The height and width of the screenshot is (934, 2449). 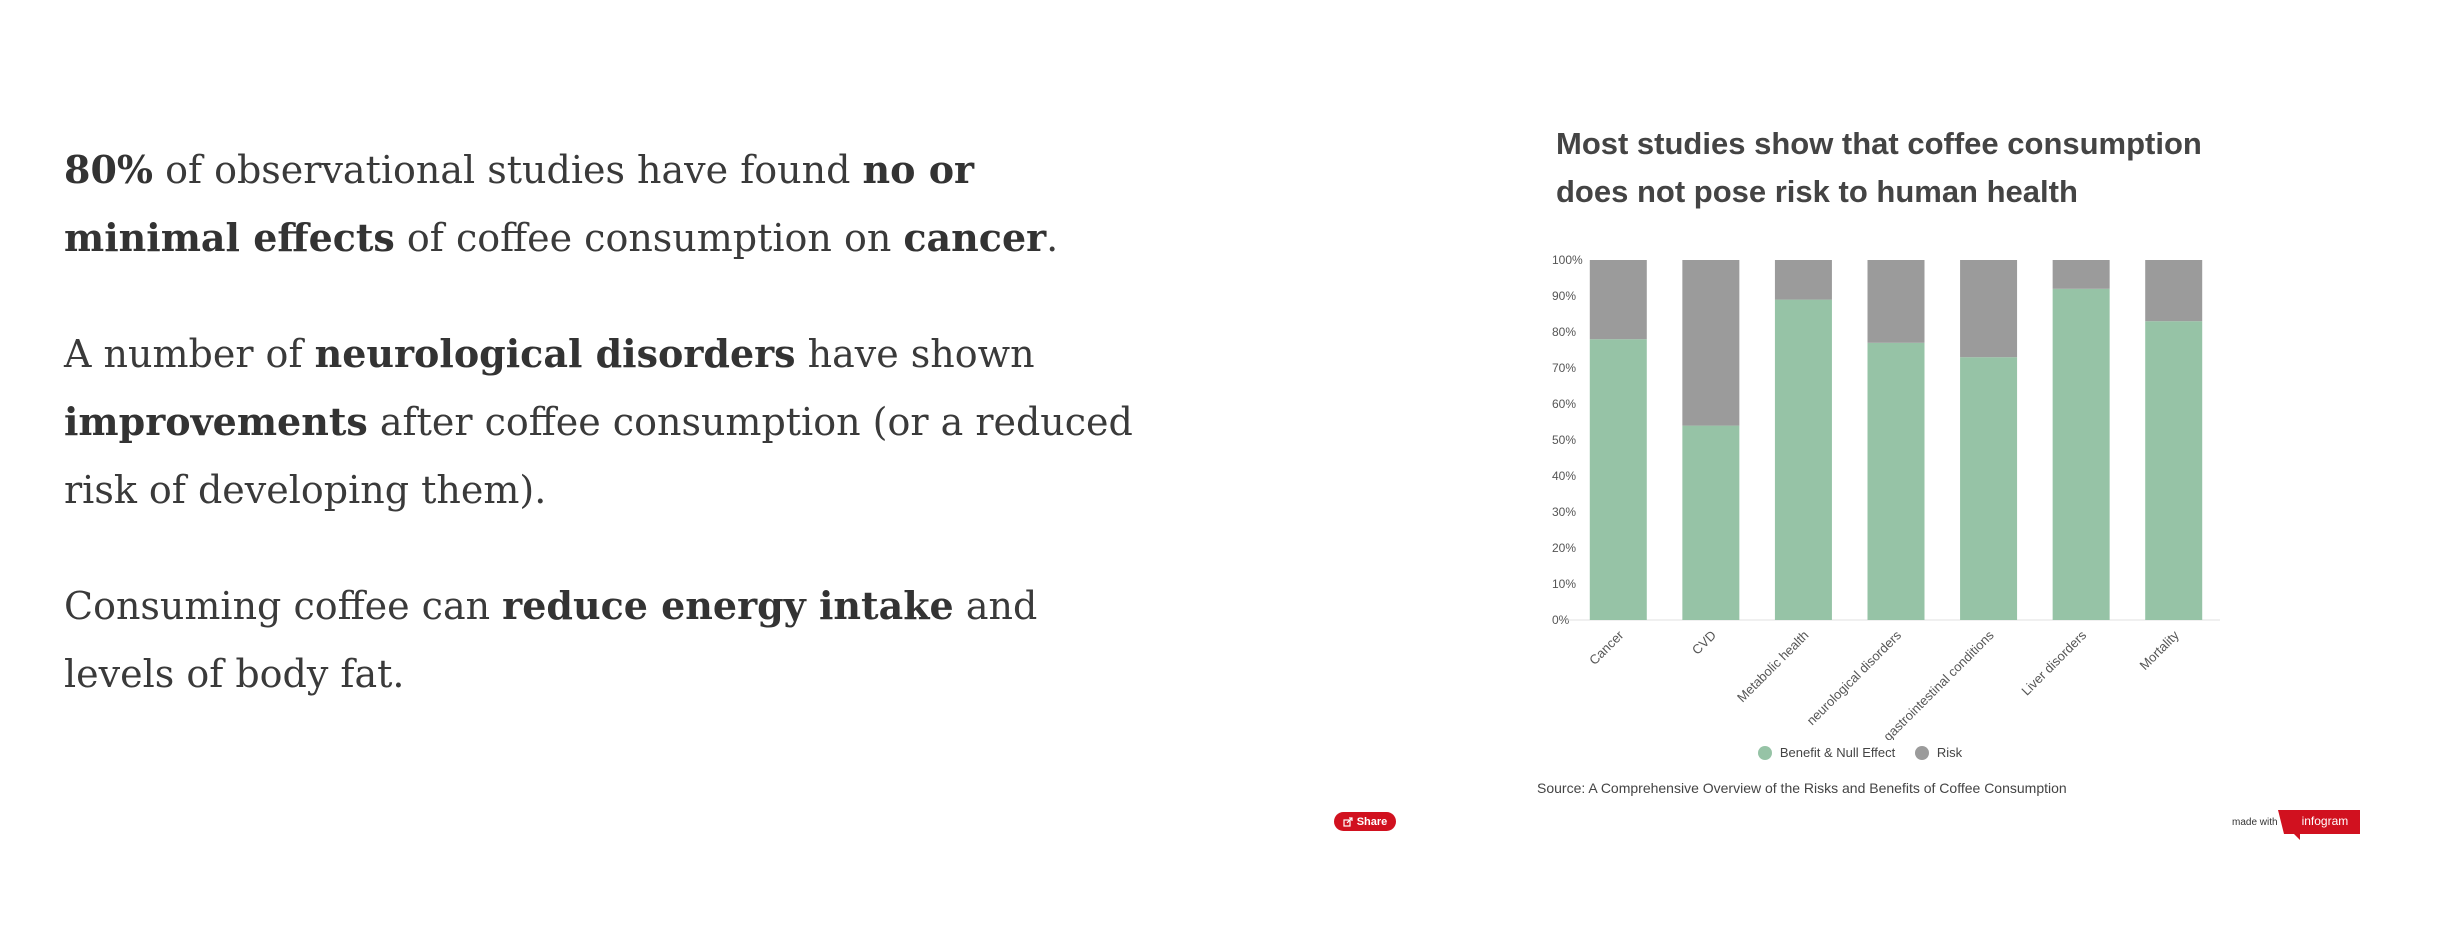 I want to click on y-tick-label: 70%, so click(x=1564, y=368).